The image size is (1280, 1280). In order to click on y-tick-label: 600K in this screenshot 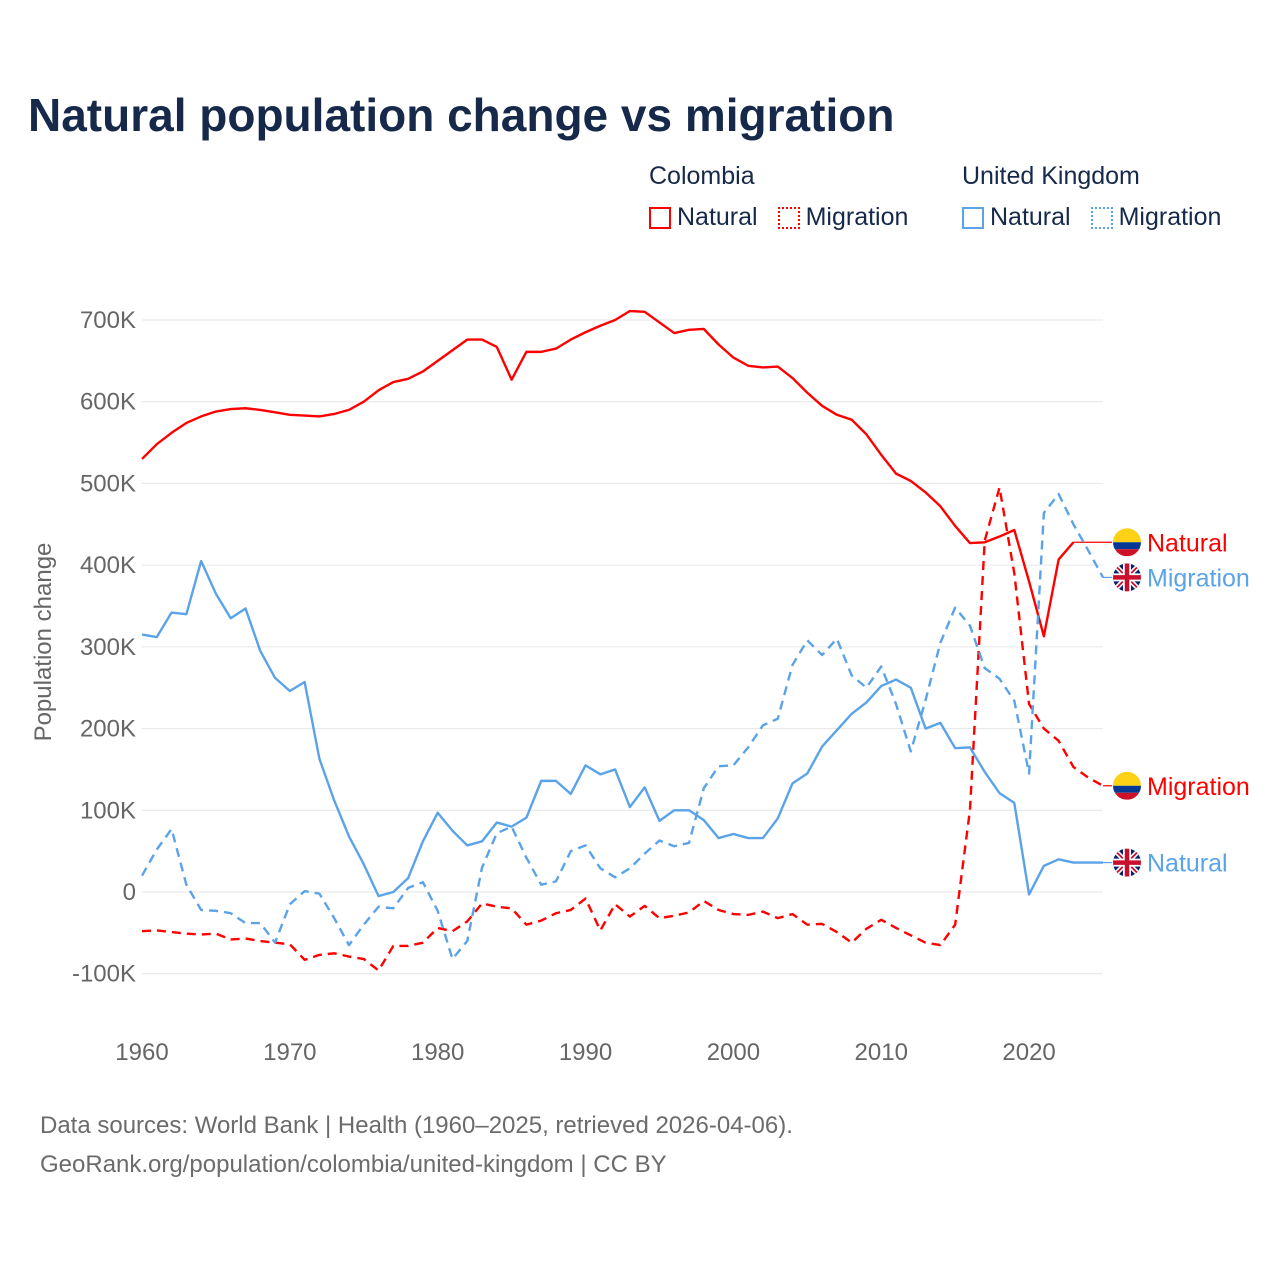, I will do `click(108, 402)`.